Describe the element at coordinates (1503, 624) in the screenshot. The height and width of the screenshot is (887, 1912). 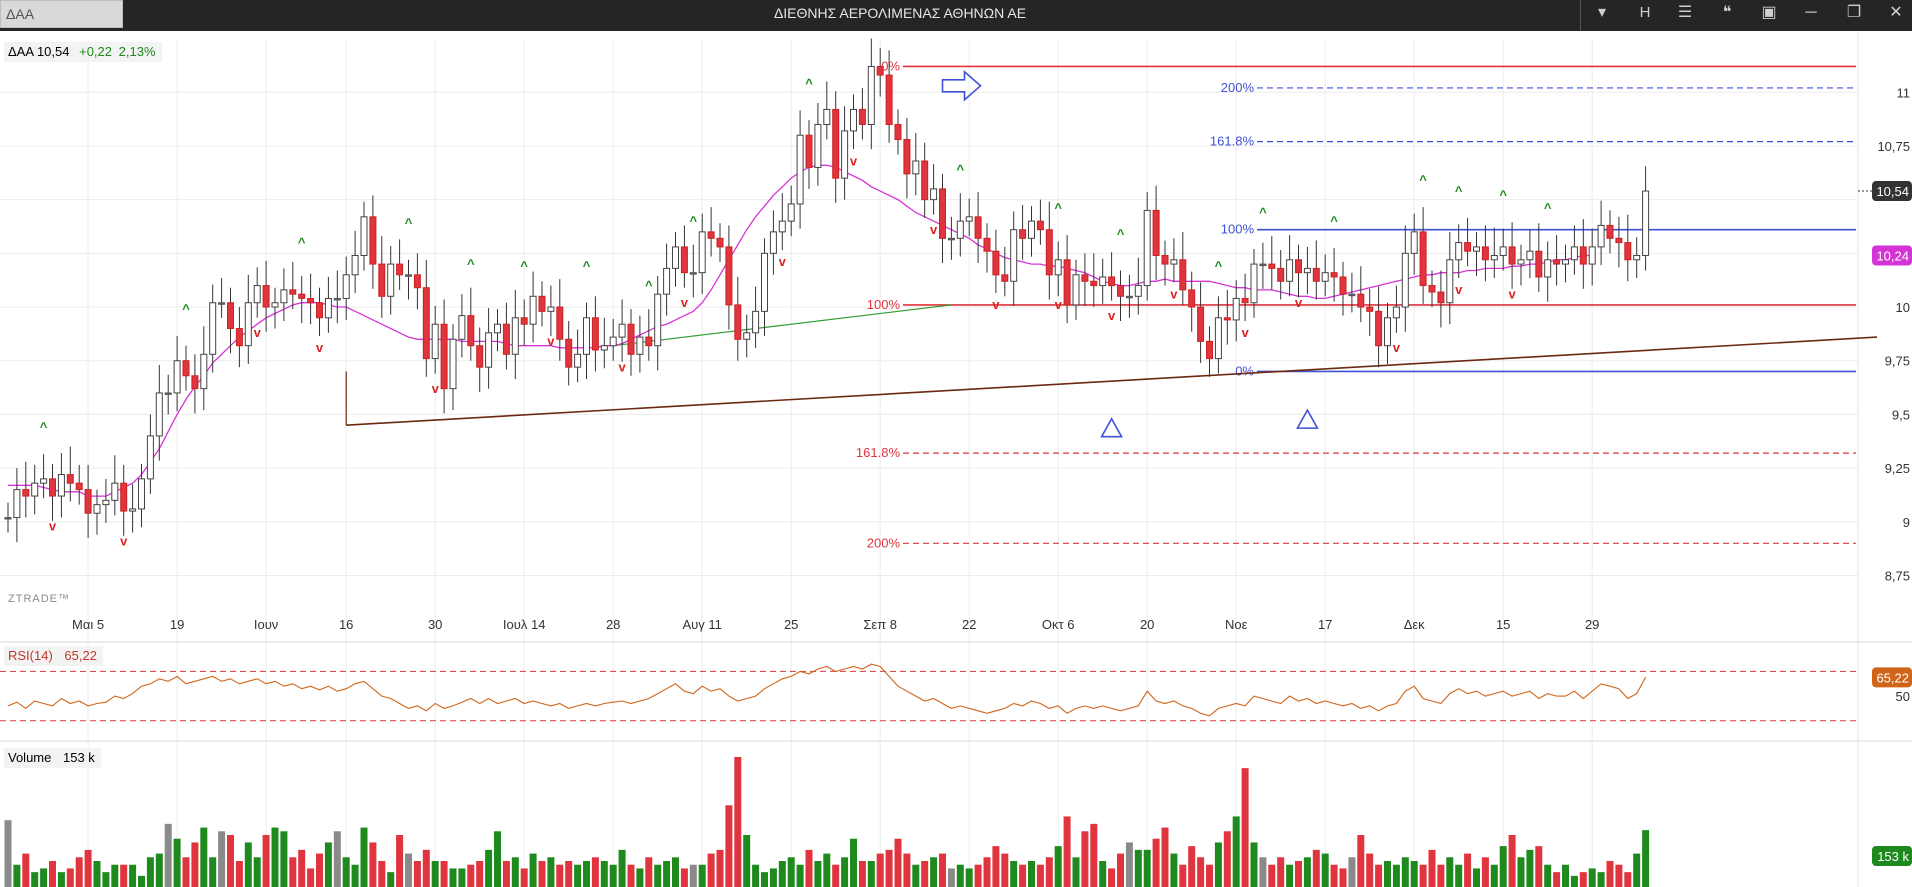
I see `x-tick-label: 15` at that location.